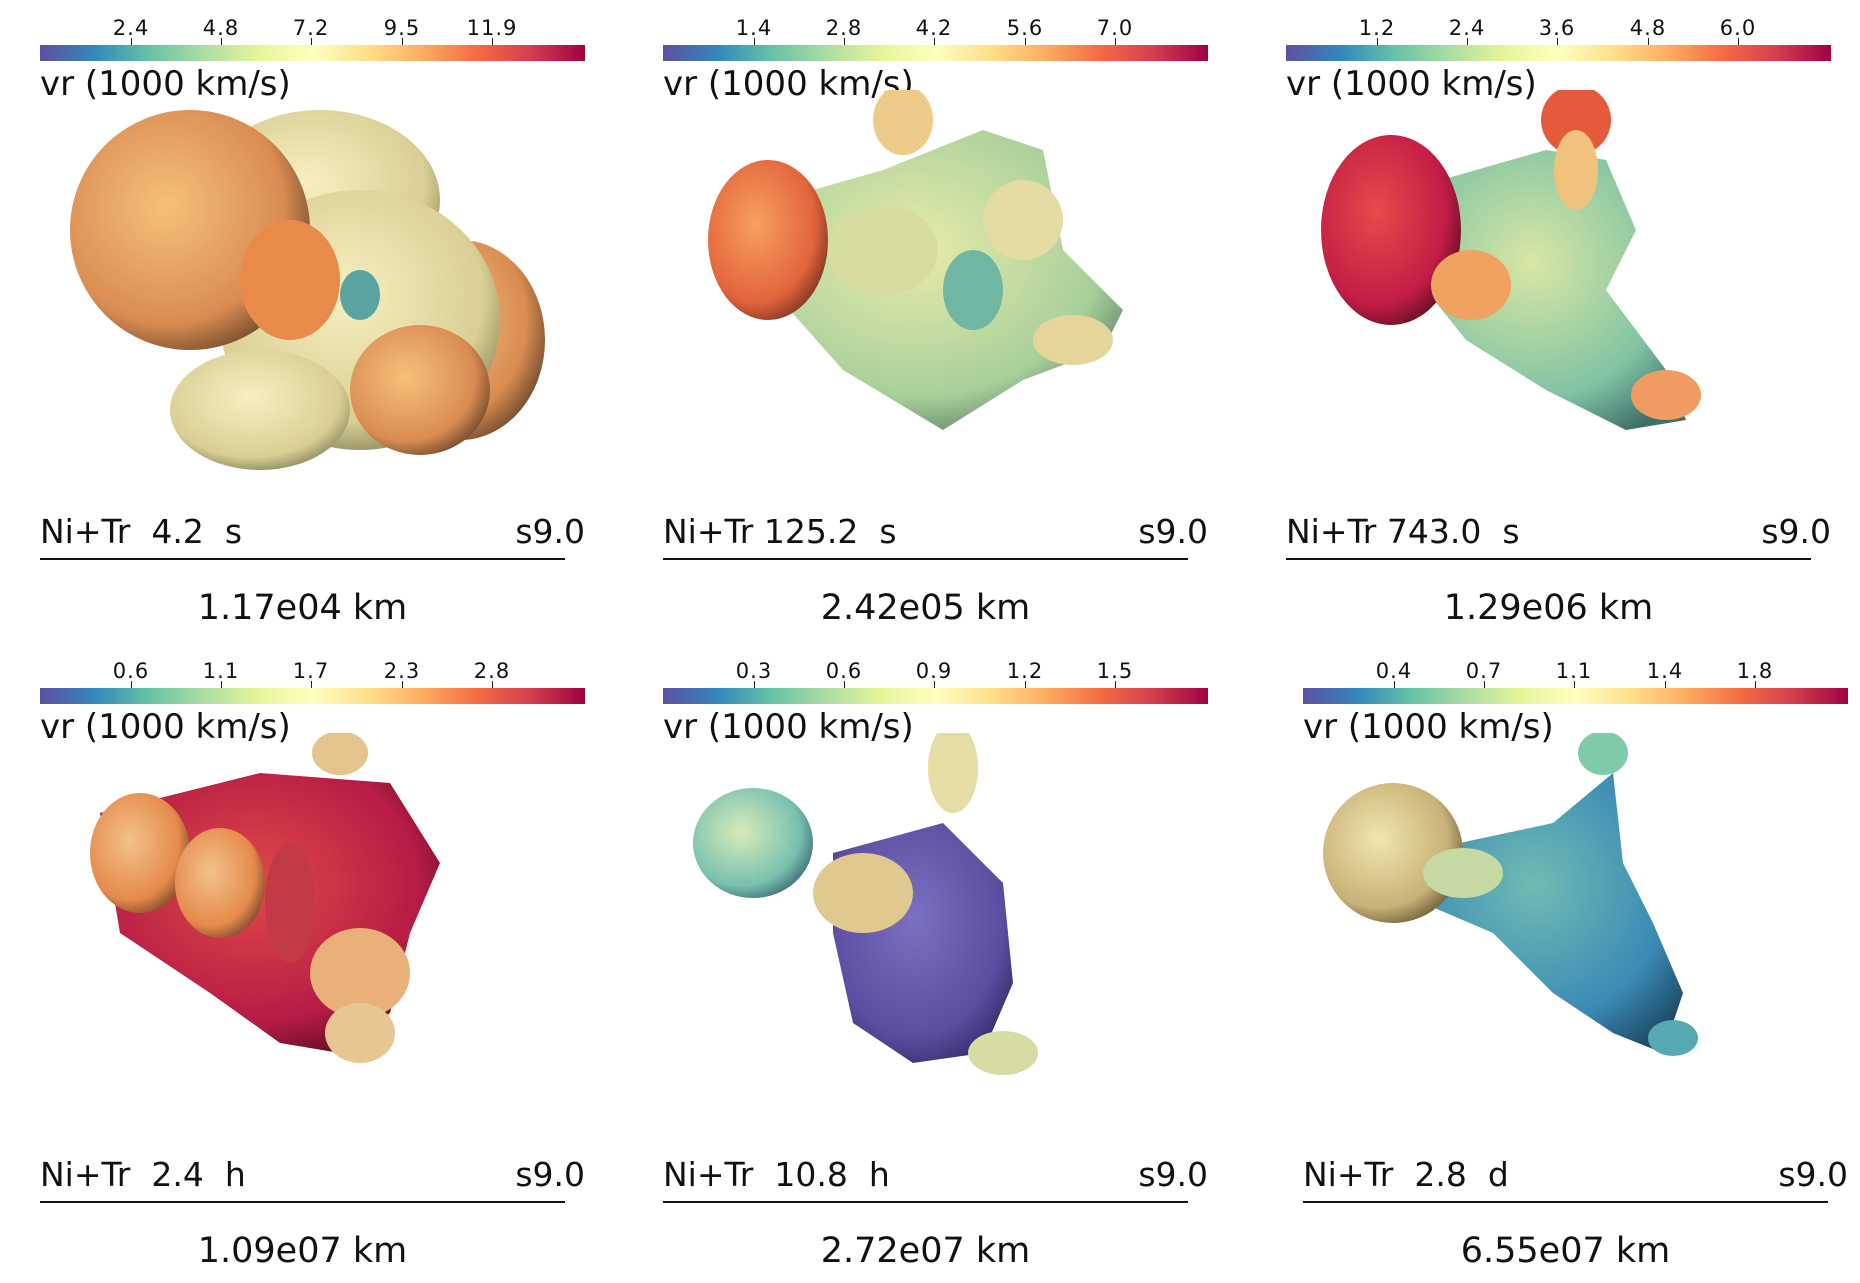 The image size is (1860, 1283). Describe the element at coordinates (1025, 28) in the screenshot. I see `colorbar-tick: 5.6` at that location.